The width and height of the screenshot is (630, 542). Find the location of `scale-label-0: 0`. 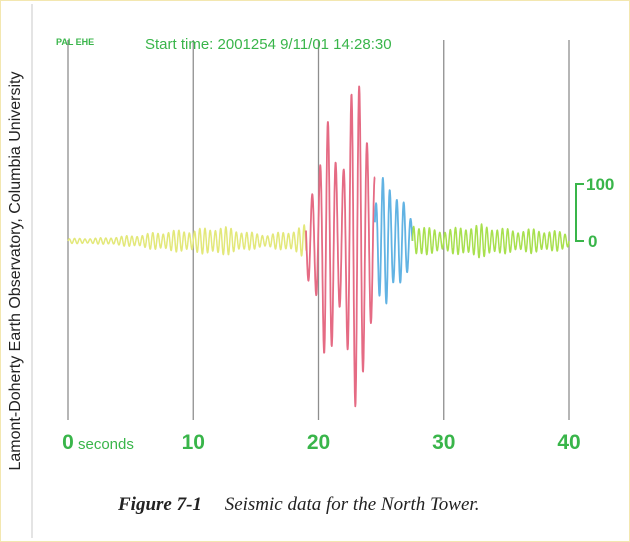

scale-label-0: 0 is located at coordinates (592, 241).